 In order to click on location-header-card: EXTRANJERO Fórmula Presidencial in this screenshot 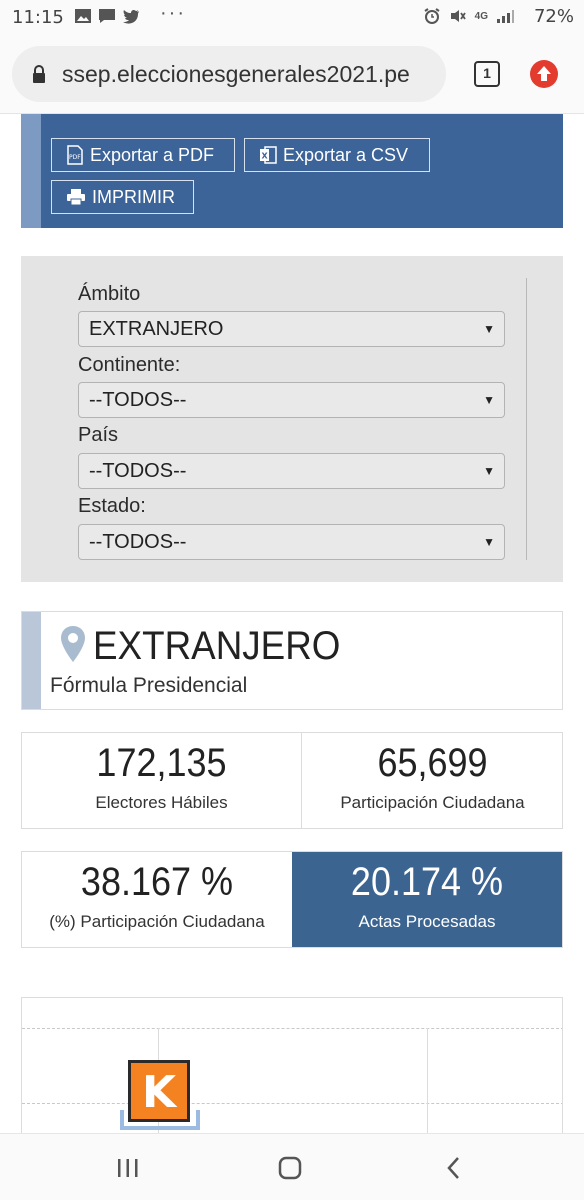, I will do `click(292, 660)`.